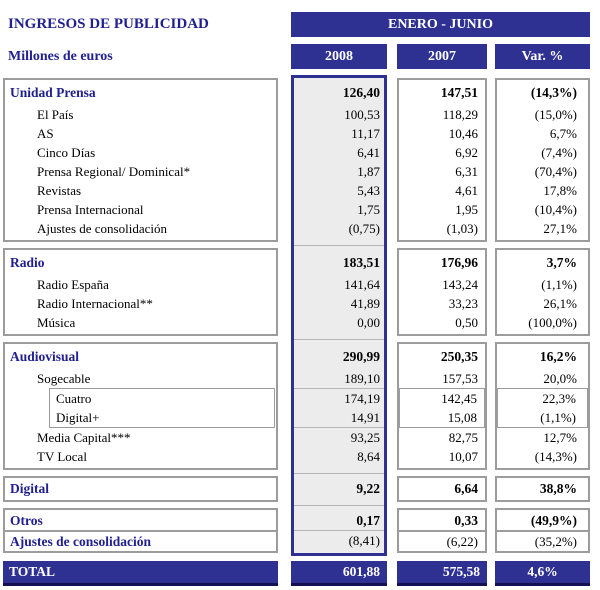  I want to click on cell-2007: 10,07, so click(463, 456).